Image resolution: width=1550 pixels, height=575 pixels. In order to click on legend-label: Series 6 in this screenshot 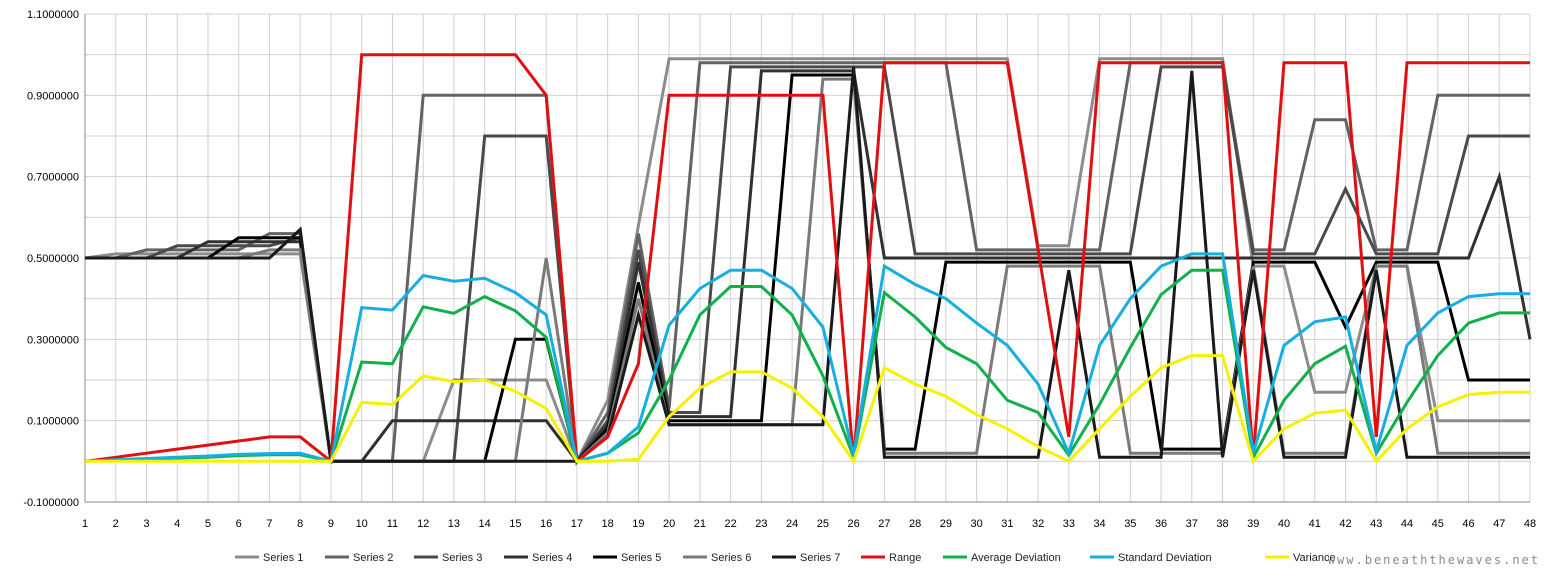, I will do `click(731, 558)`.